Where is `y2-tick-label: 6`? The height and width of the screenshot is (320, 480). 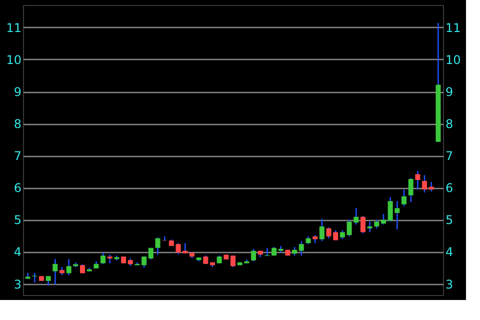
y2-tick-label: 6 is located at coordinates (450, 188).